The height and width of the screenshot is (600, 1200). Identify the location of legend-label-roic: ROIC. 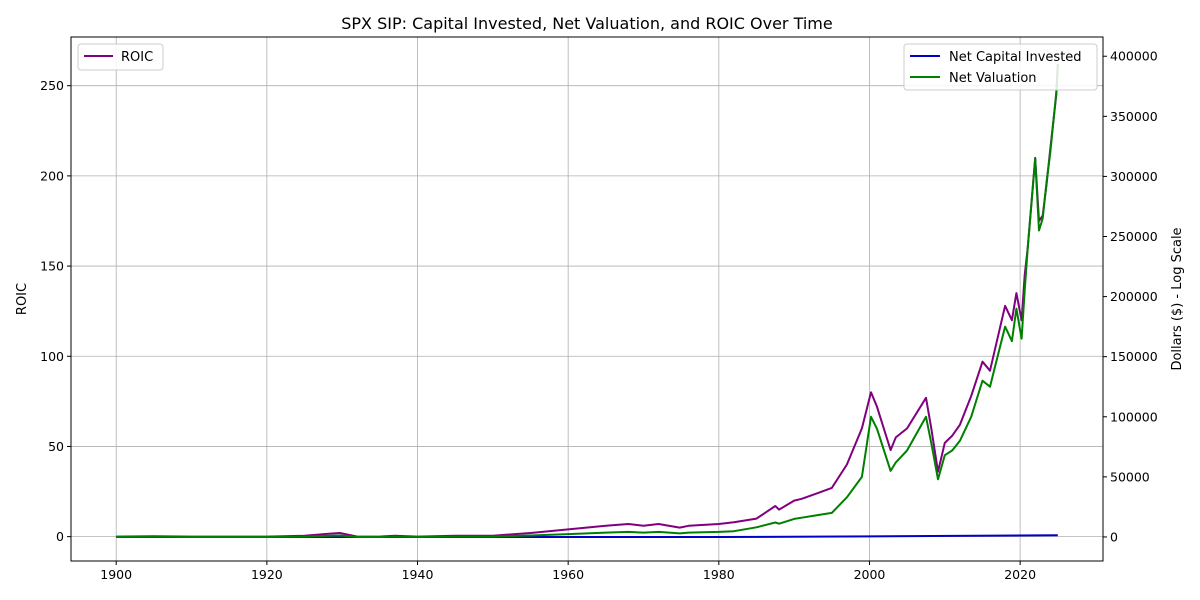
(137, 57).